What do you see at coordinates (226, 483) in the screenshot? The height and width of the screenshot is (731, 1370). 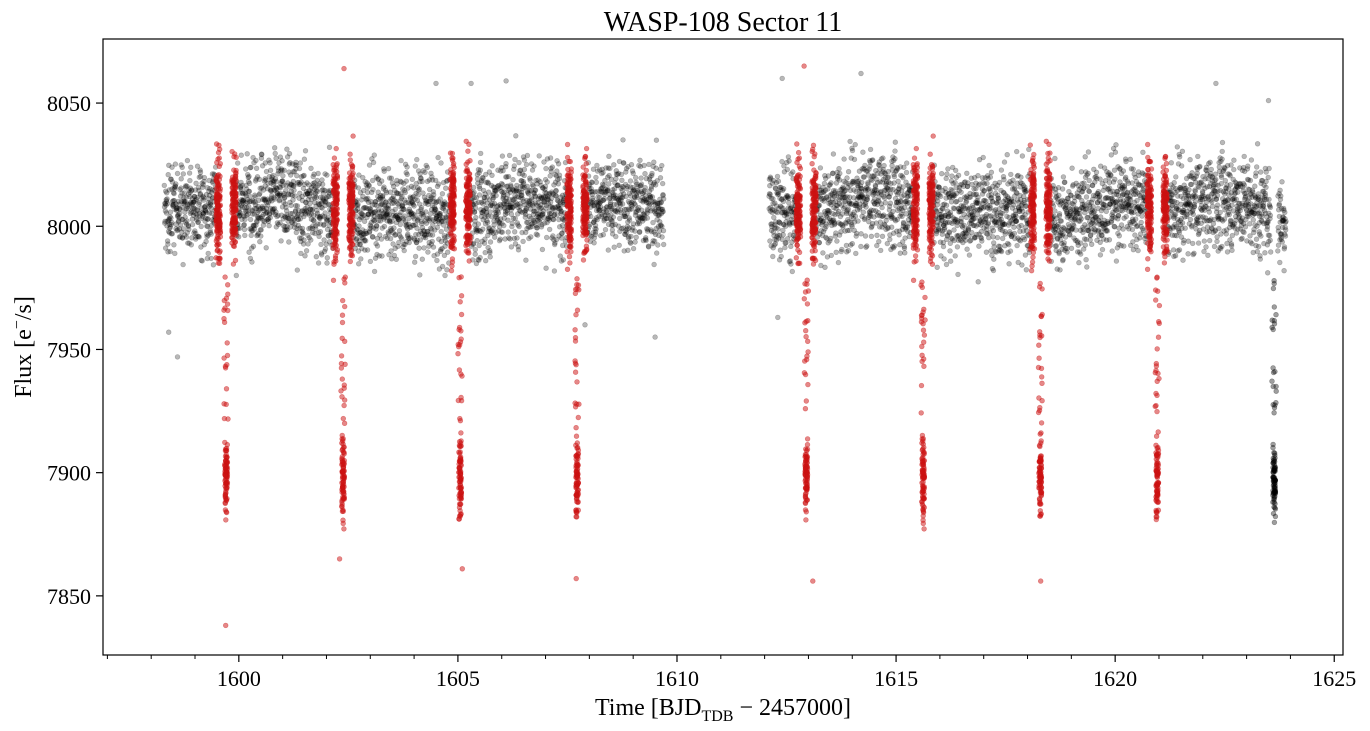 I see `transit-bottom-point` at bounding box center [226, 483].